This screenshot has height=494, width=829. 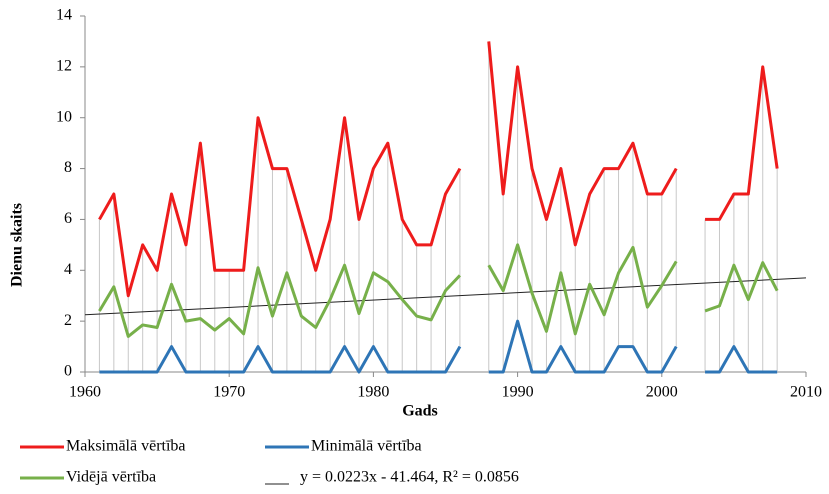 I want to click on x-tick-label: 1990, so click(x=518, y=392).